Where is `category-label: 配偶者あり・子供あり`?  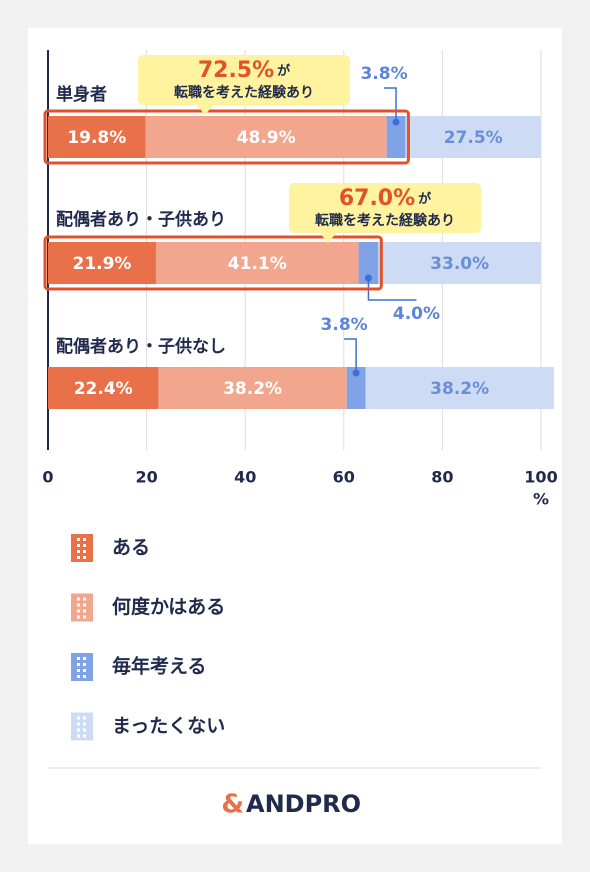 category-label: 配偶者あり・子供あり is located at coordinates (141, 219).